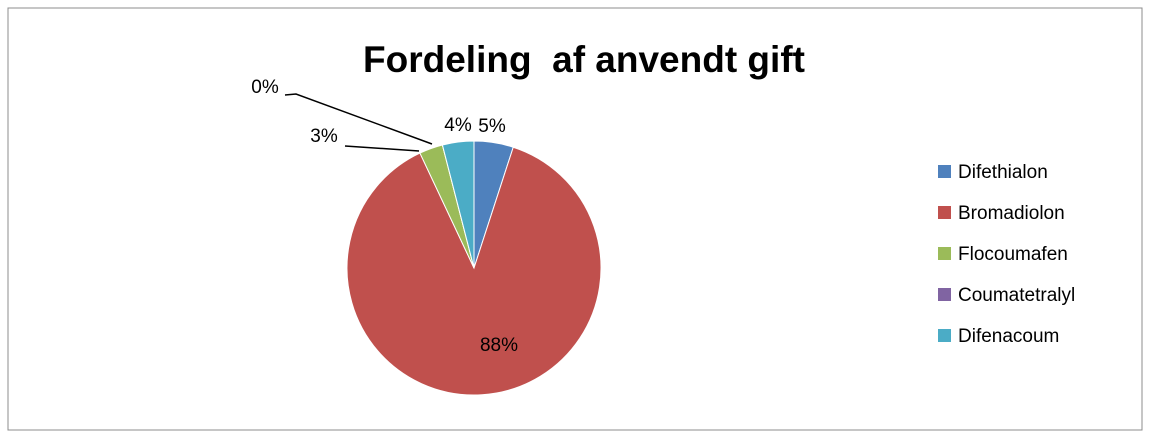  Describe the element at coordinates (584, 59) in the screenshot. I see `chart-title: Fordeling af anvendt gift` at that location.